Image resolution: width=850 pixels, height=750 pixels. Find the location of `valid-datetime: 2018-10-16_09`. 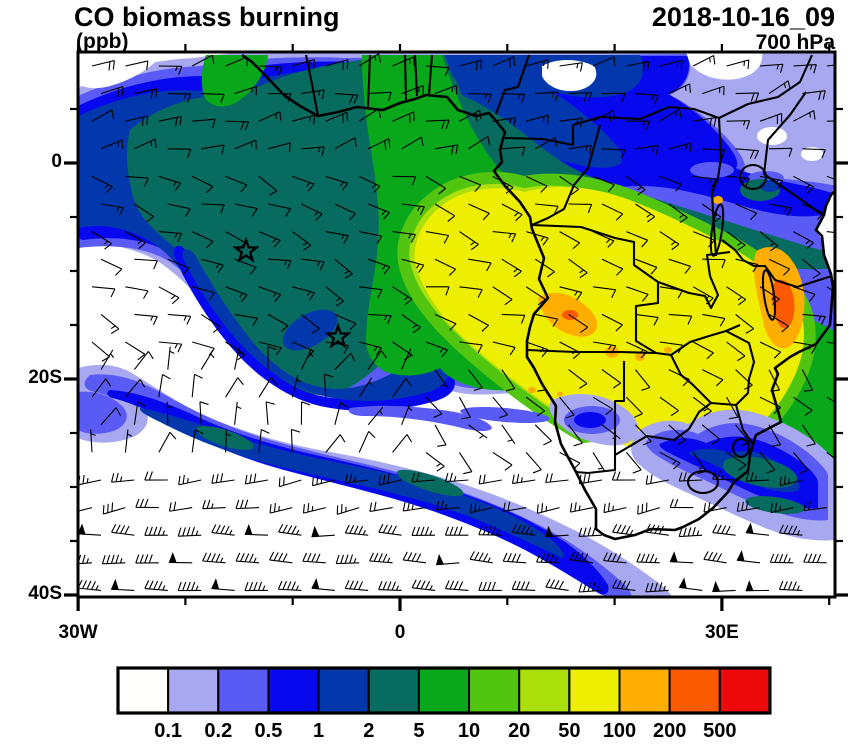

valid-datetime: 2018-10-16_09 is located at coordinates (743, 17).